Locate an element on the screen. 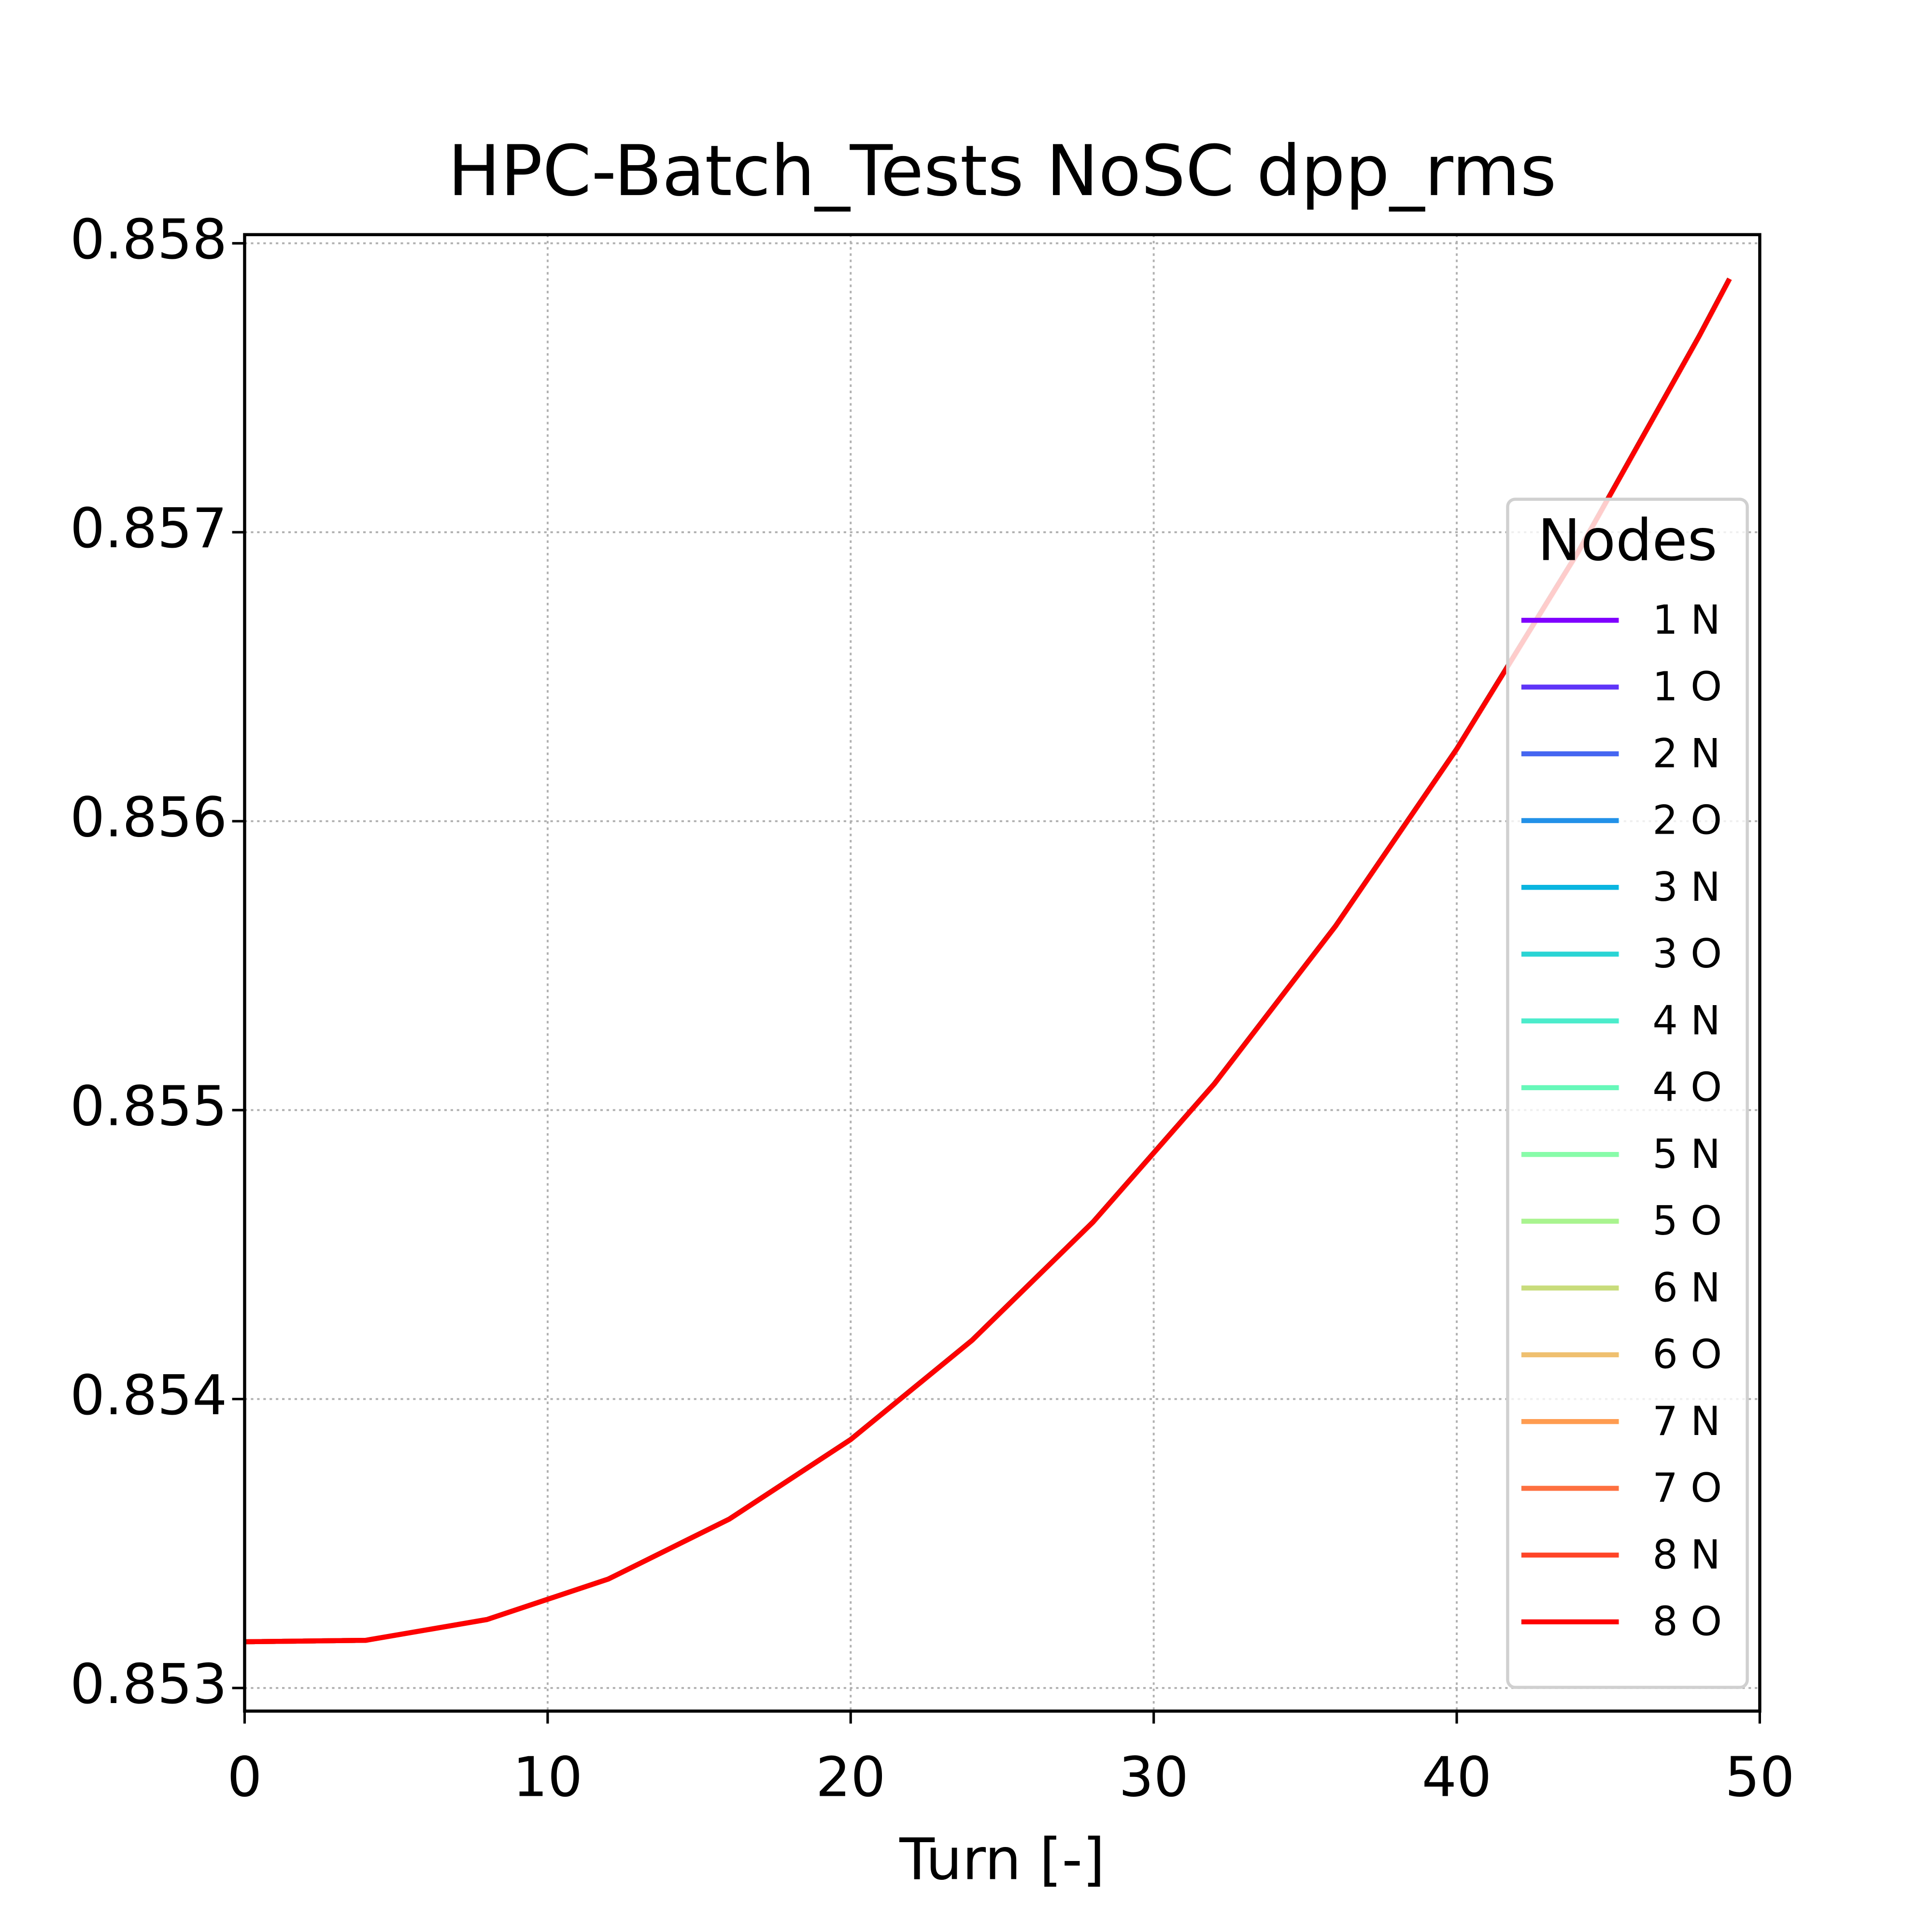 The image size is (1932, 1932). x-tick-label: 50 is located at coordinates (1760, 1777).